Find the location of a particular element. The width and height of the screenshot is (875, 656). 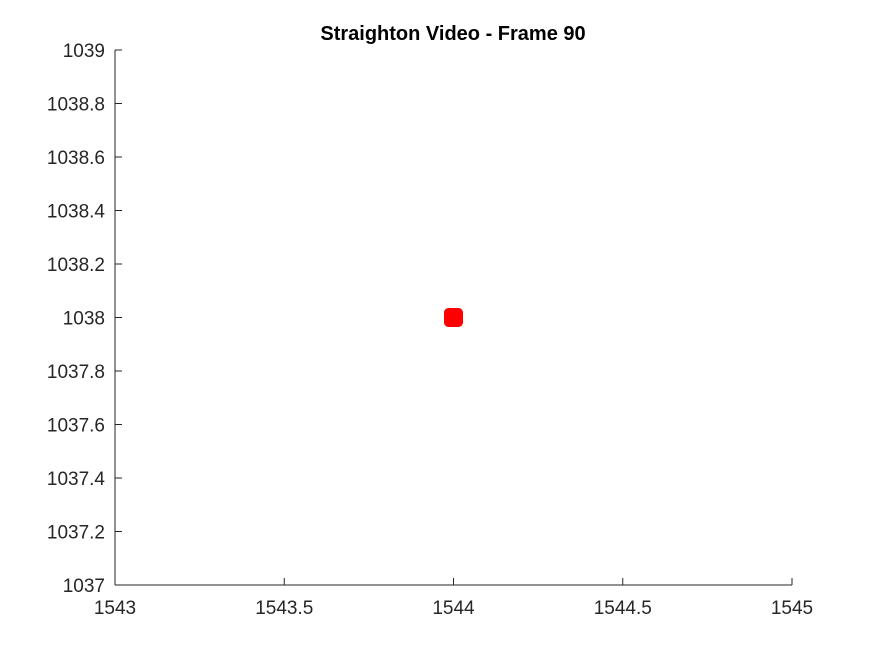

data-points is located at coordinates (453, 317).